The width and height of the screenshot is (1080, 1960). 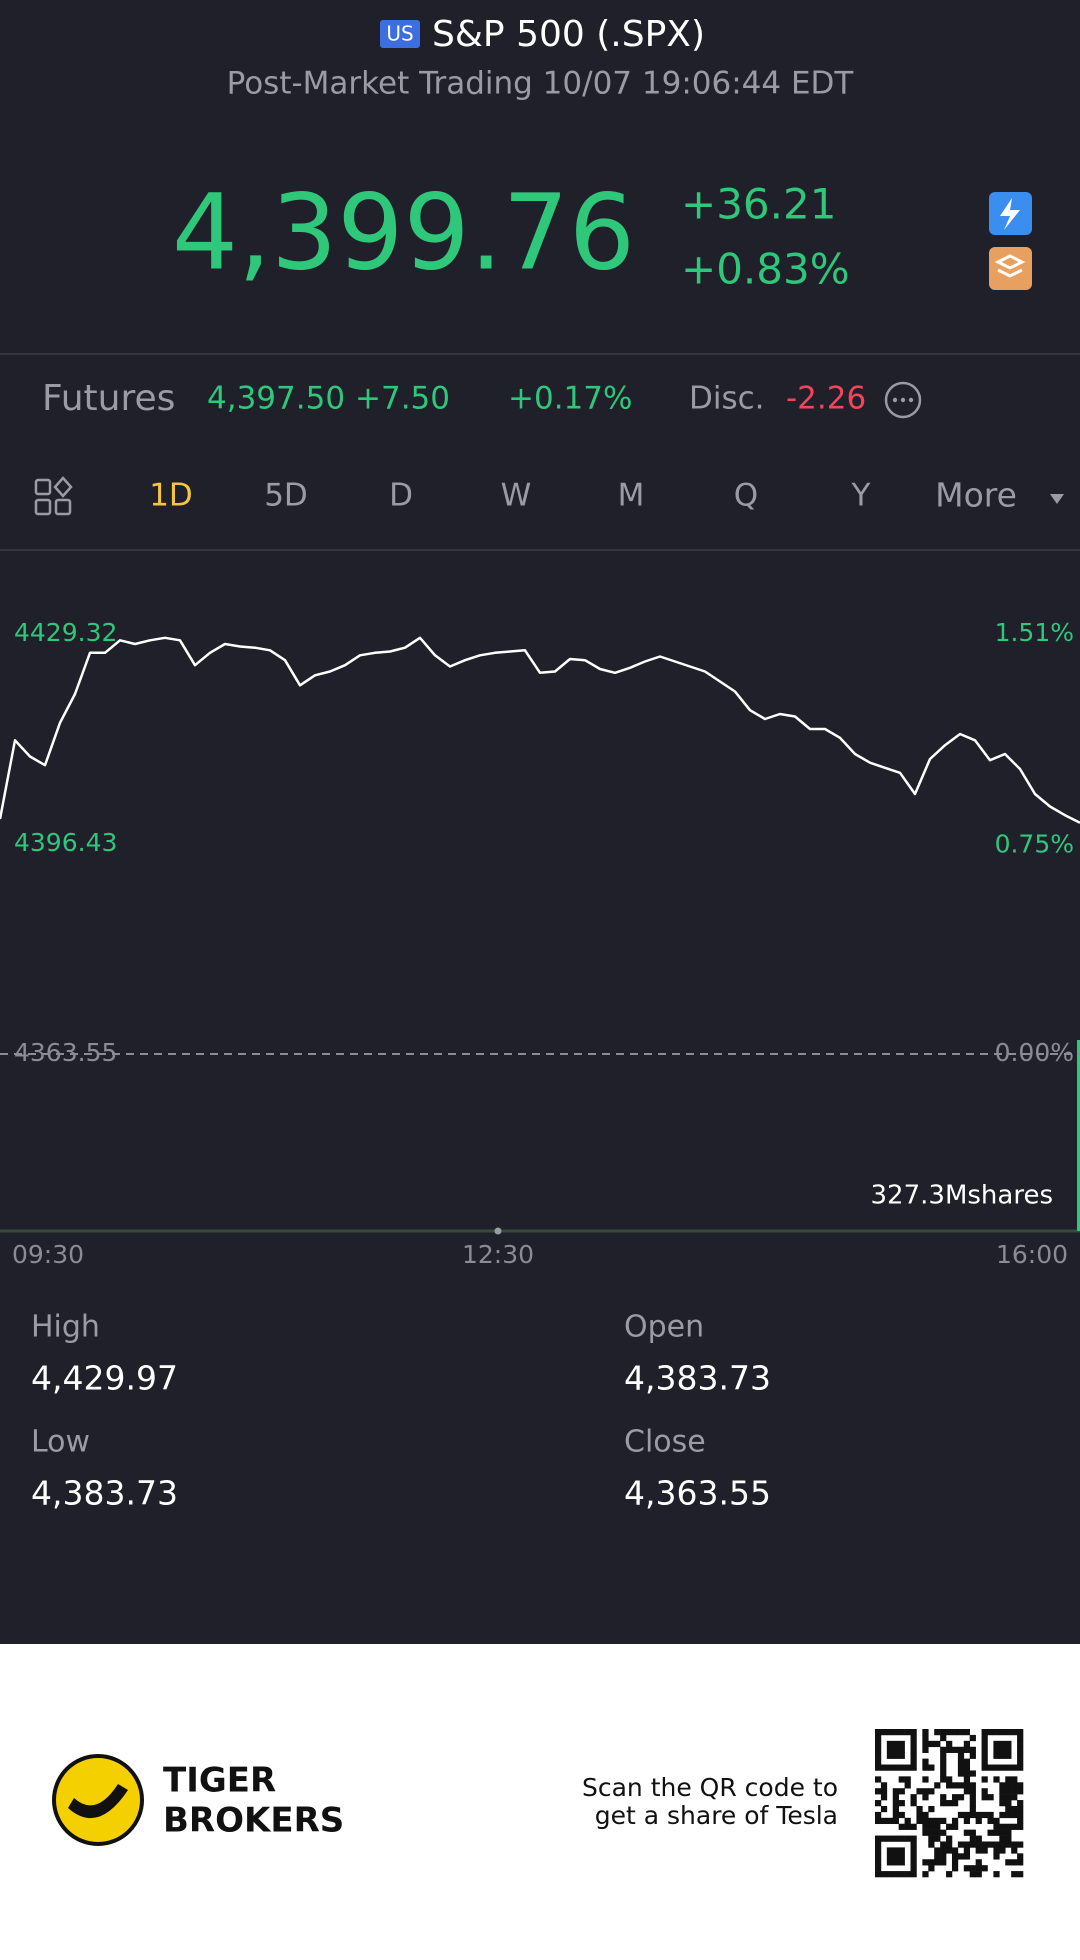 I want to click on price: 4,399.76, so click(x=403, y=232).